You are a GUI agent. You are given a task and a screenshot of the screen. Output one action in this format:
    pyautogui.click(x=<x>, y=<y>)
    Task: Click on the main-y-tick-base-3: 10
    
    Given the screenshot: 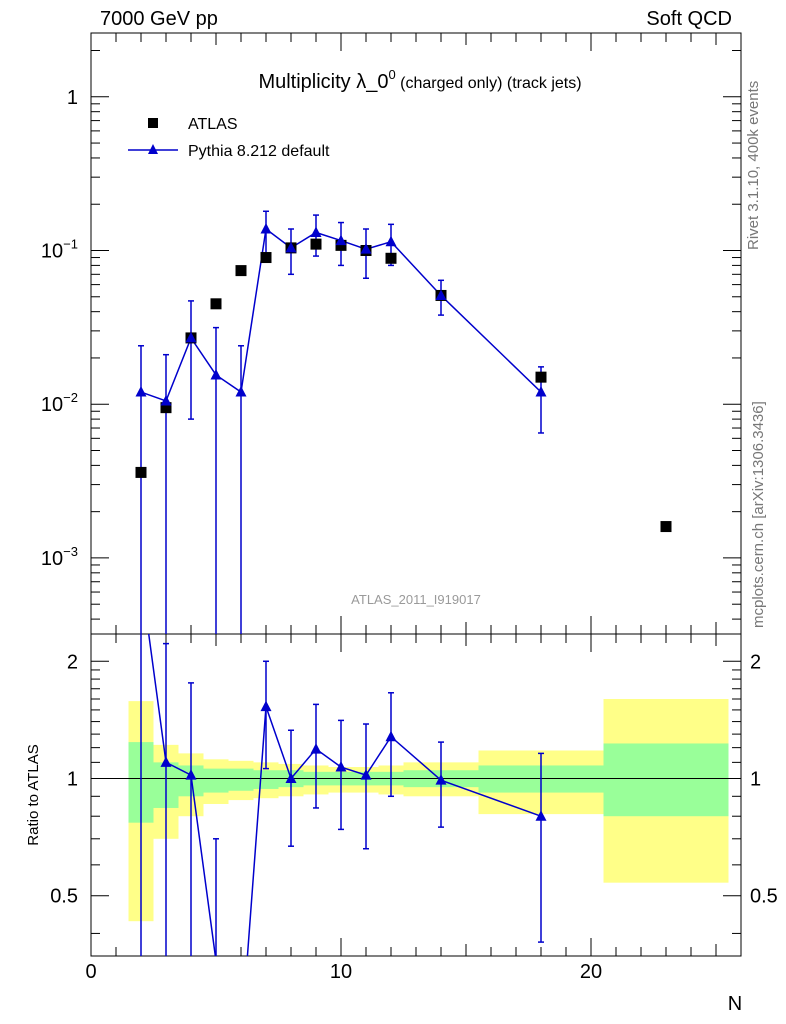 What is the action you would take?
    pyautogui.click(x=52, y=559)
    